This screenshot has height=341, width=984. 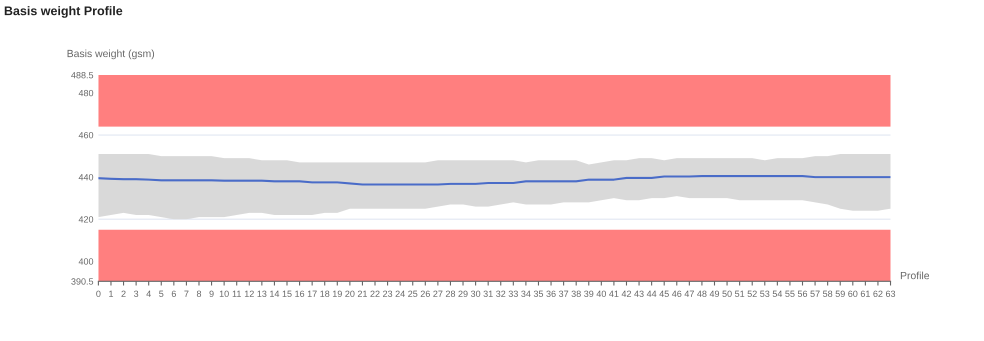 What do you see at coordinates (651, 293) in the screenshot?
I see `x-tick-label: 44` at bounding box center [651, 293].